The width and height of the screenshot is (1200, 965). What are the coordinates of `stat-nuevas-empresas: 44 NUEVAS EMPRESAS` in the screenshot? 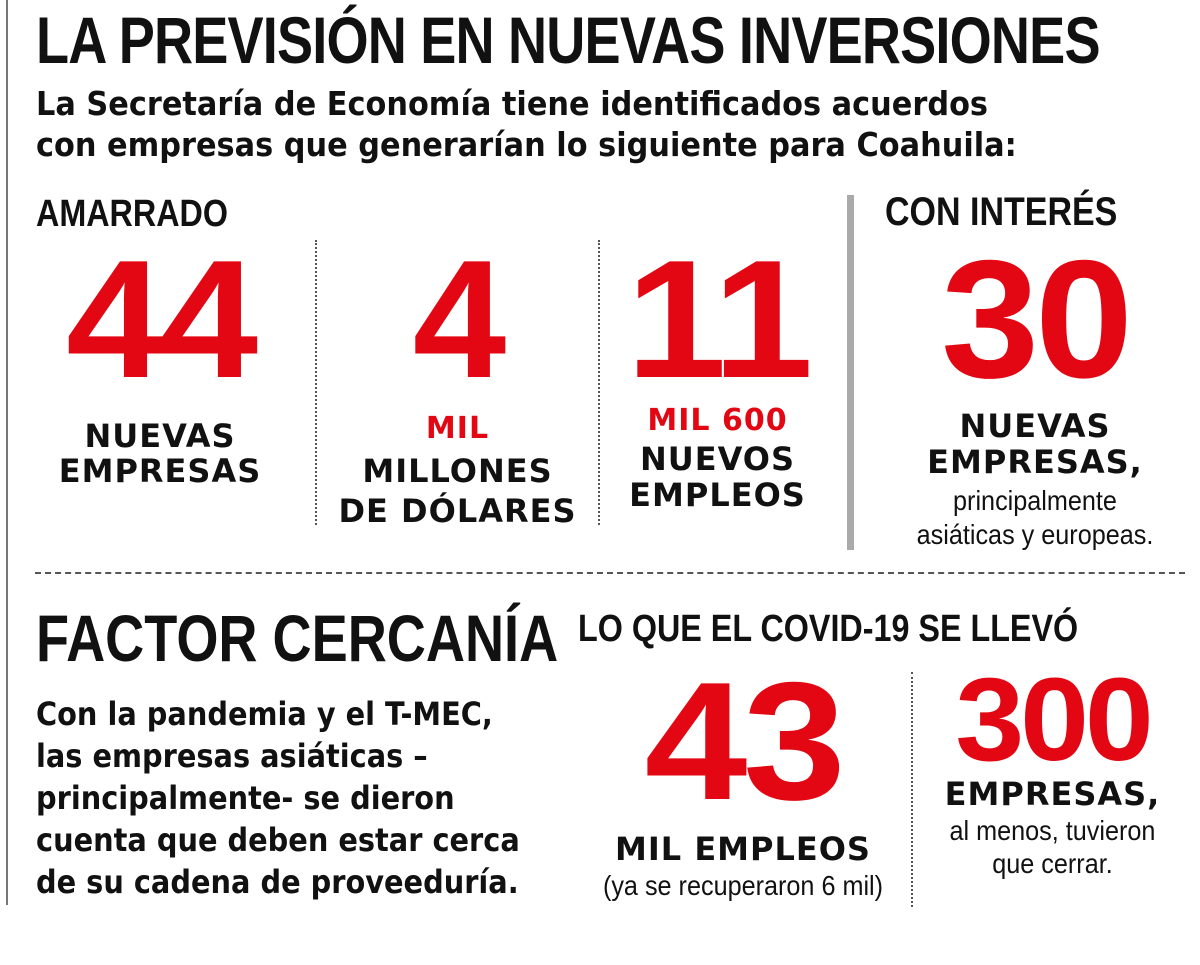 It's located at (160, 370).